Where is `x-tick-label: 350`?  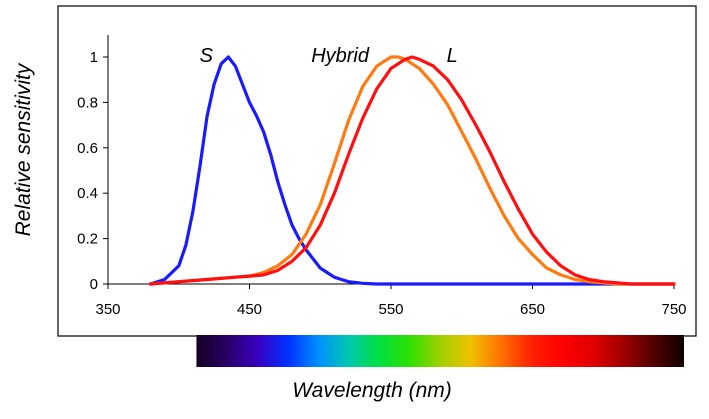
x-tick-label: 350 is located at coordinates (107, 309).